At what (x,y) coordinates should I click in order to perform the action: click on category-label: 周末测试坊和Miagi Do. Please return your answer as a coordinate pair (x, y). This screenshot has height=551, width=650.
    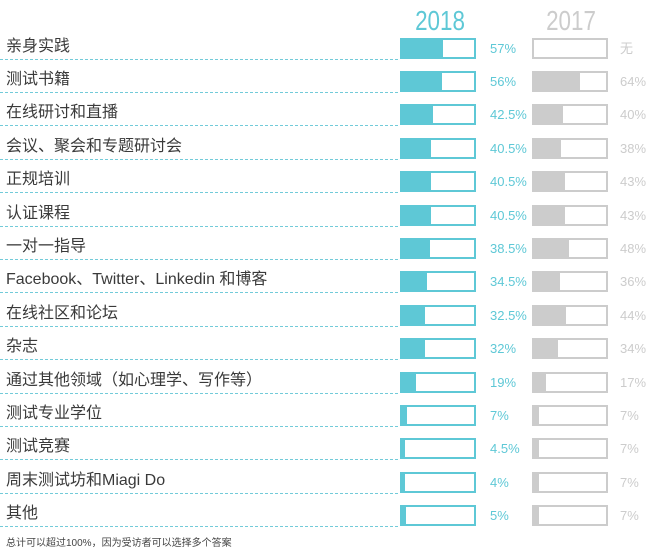
    Looking at the image, I should click on (86, 480).